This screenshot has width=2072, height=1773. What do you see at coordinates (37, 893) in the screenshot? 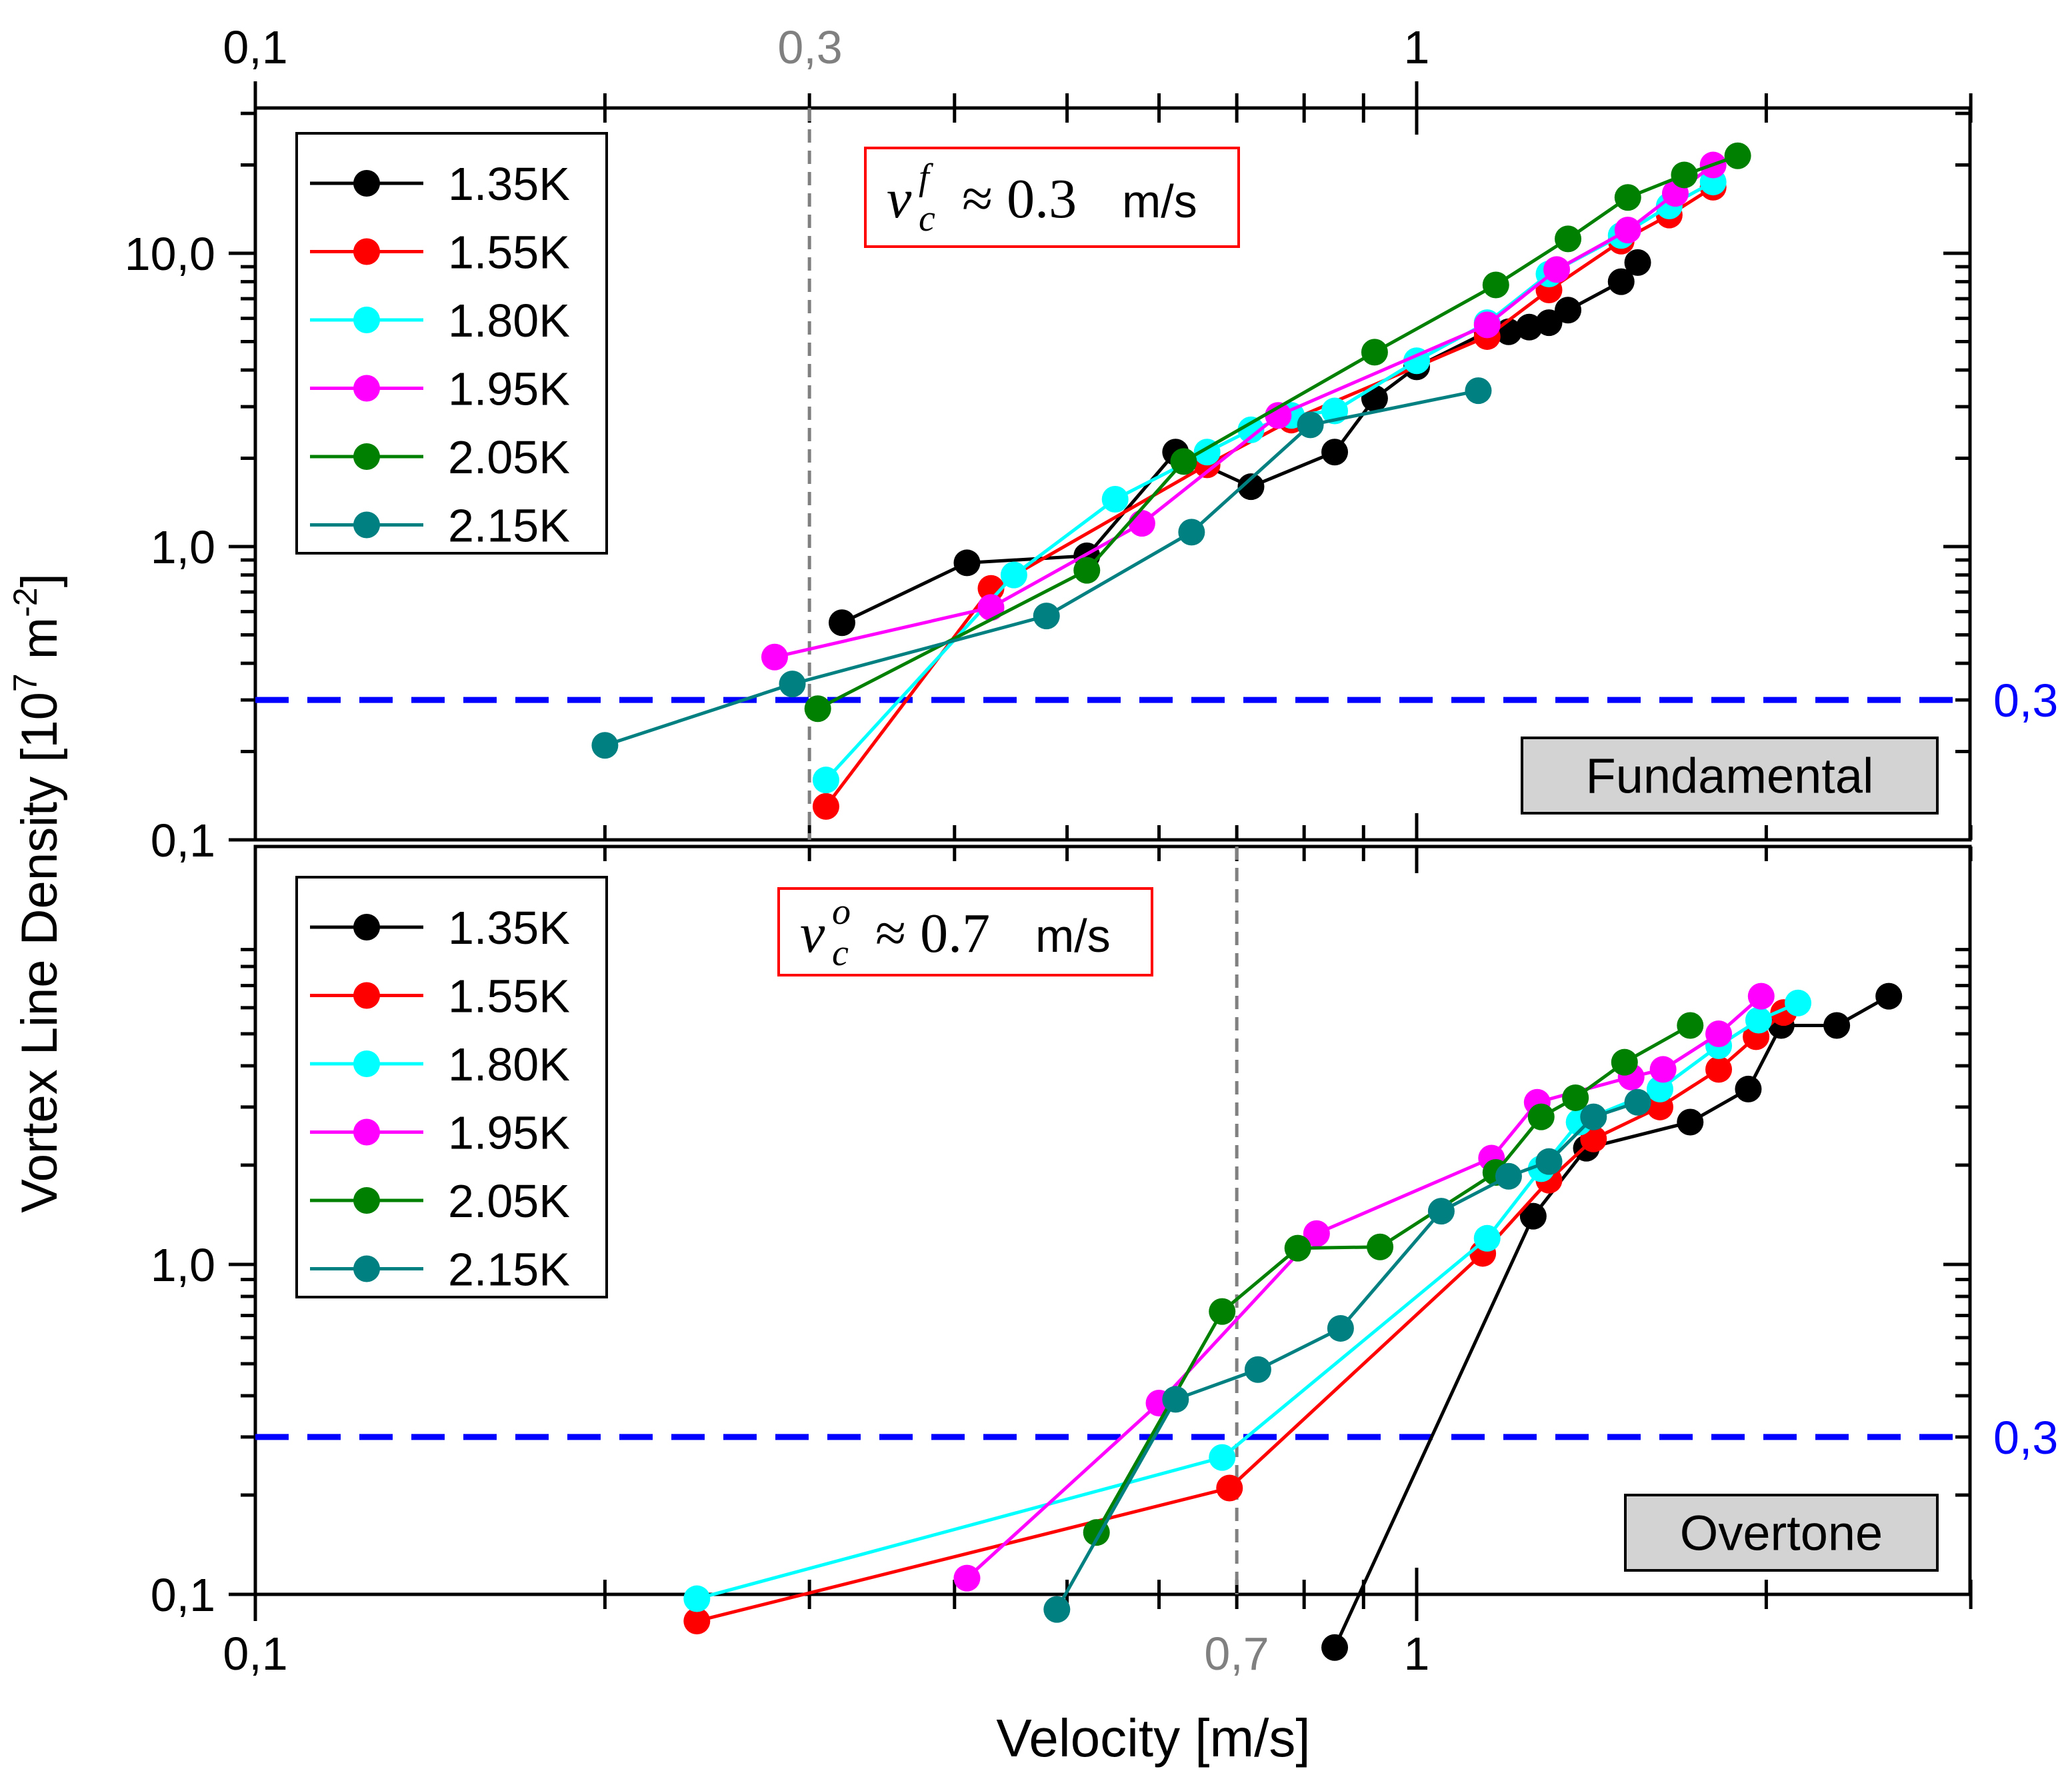
I see `y-axis-label: Vortex Line Density [107 m-2]` at bounding box center [37, 893].